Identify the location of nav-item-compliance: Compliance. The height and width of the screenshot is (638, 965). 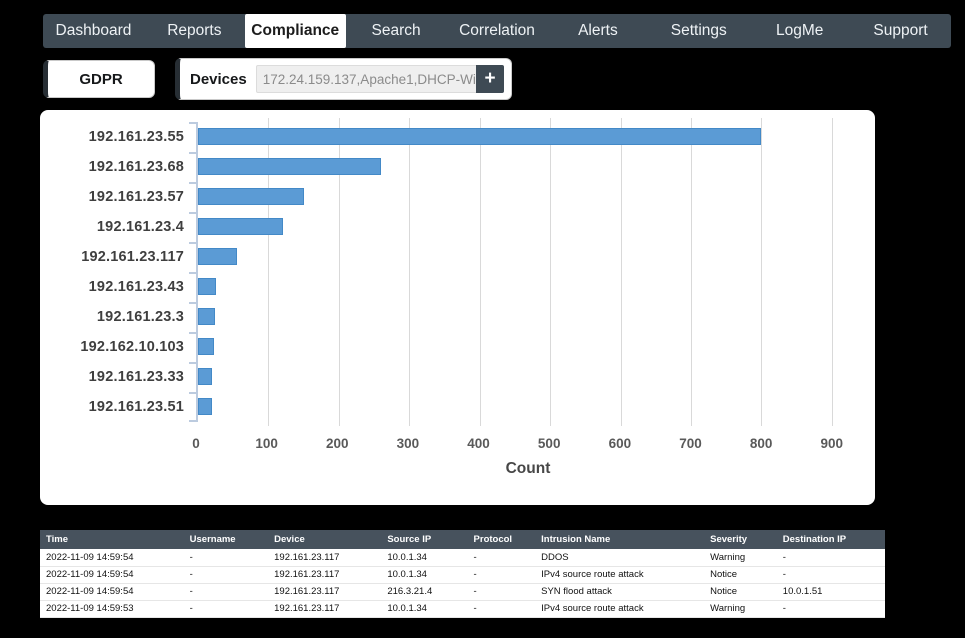
(295, 31).